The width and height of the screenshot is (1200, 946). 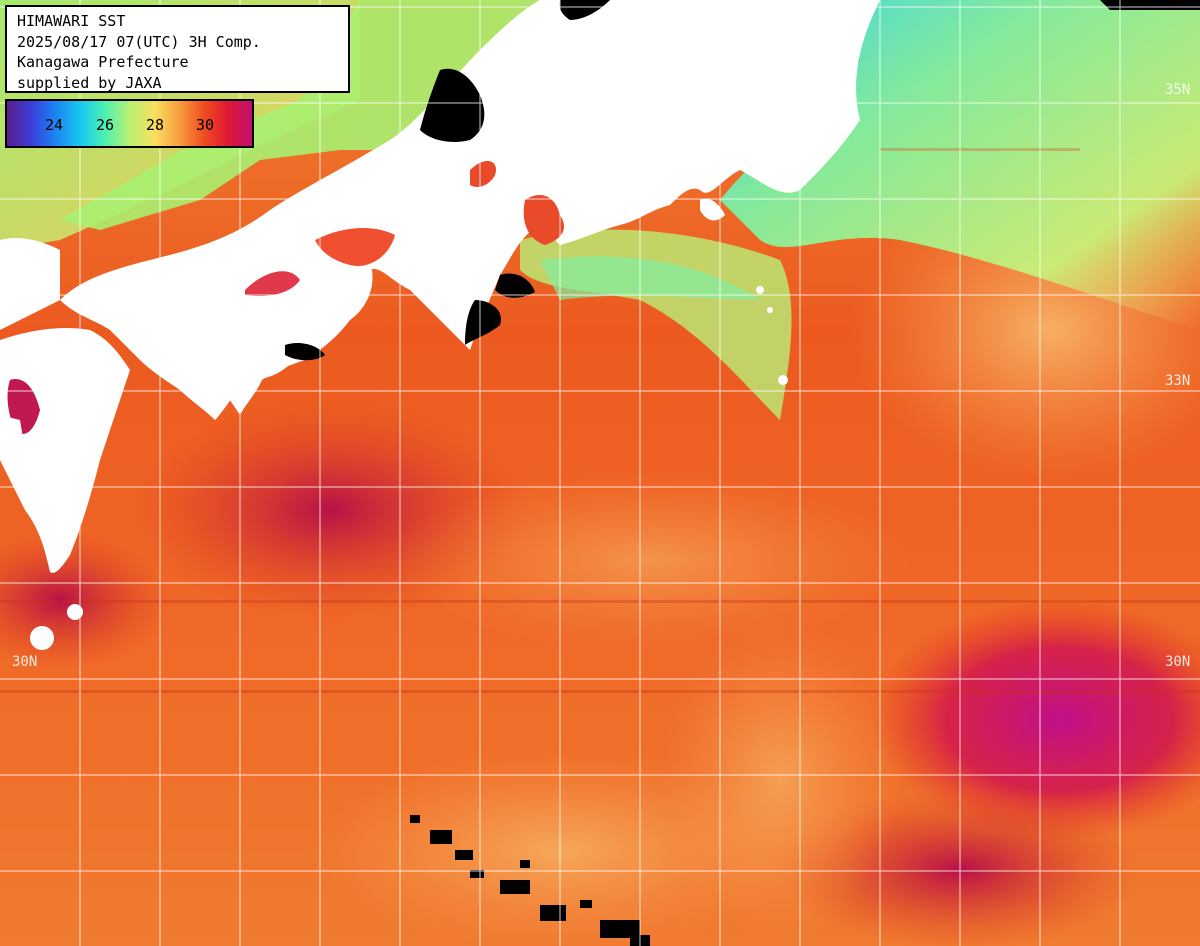 What do you see at coordinates (65, 450) in the screenshot?
I see `land-kyushu` at bounding box center [65, 450].